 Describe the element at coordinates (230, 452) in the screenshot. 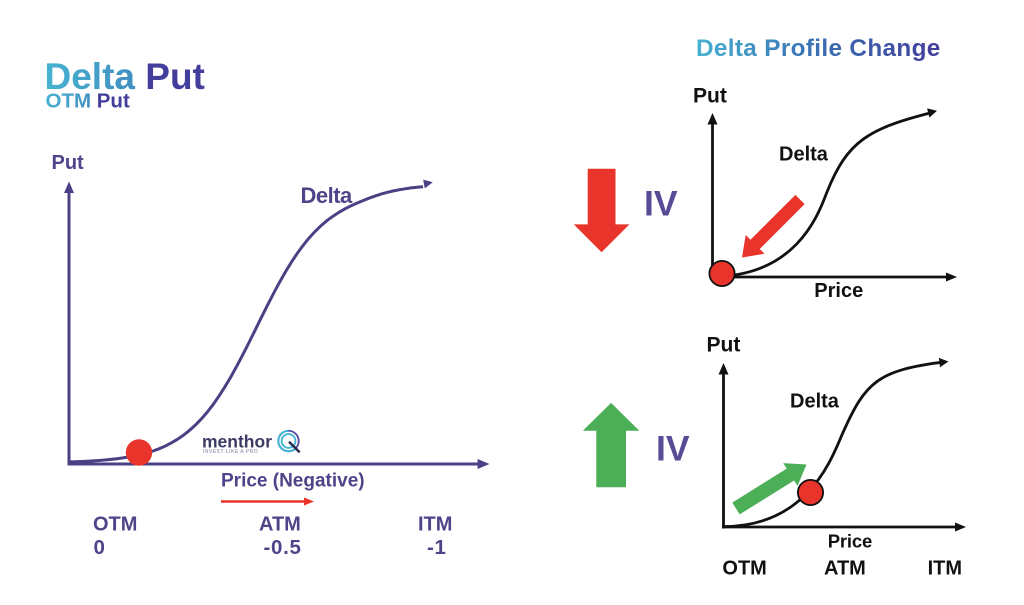

I see `svg-text: INVEST LIKE A PRO` at that location.